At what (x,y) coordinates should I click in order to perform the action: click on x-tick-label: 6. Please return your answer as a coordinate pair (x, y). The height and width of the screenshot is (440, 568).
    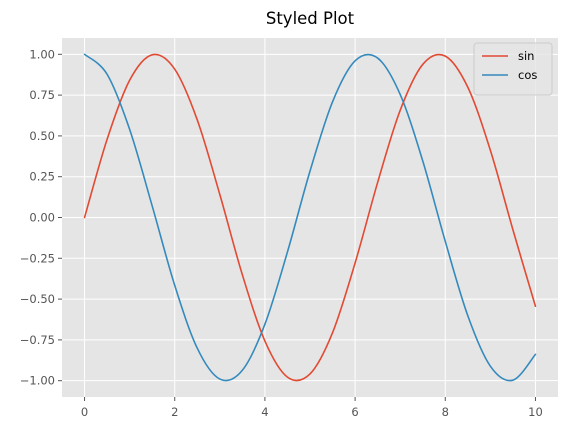
    Looking at the image, I should click on (354, 412).